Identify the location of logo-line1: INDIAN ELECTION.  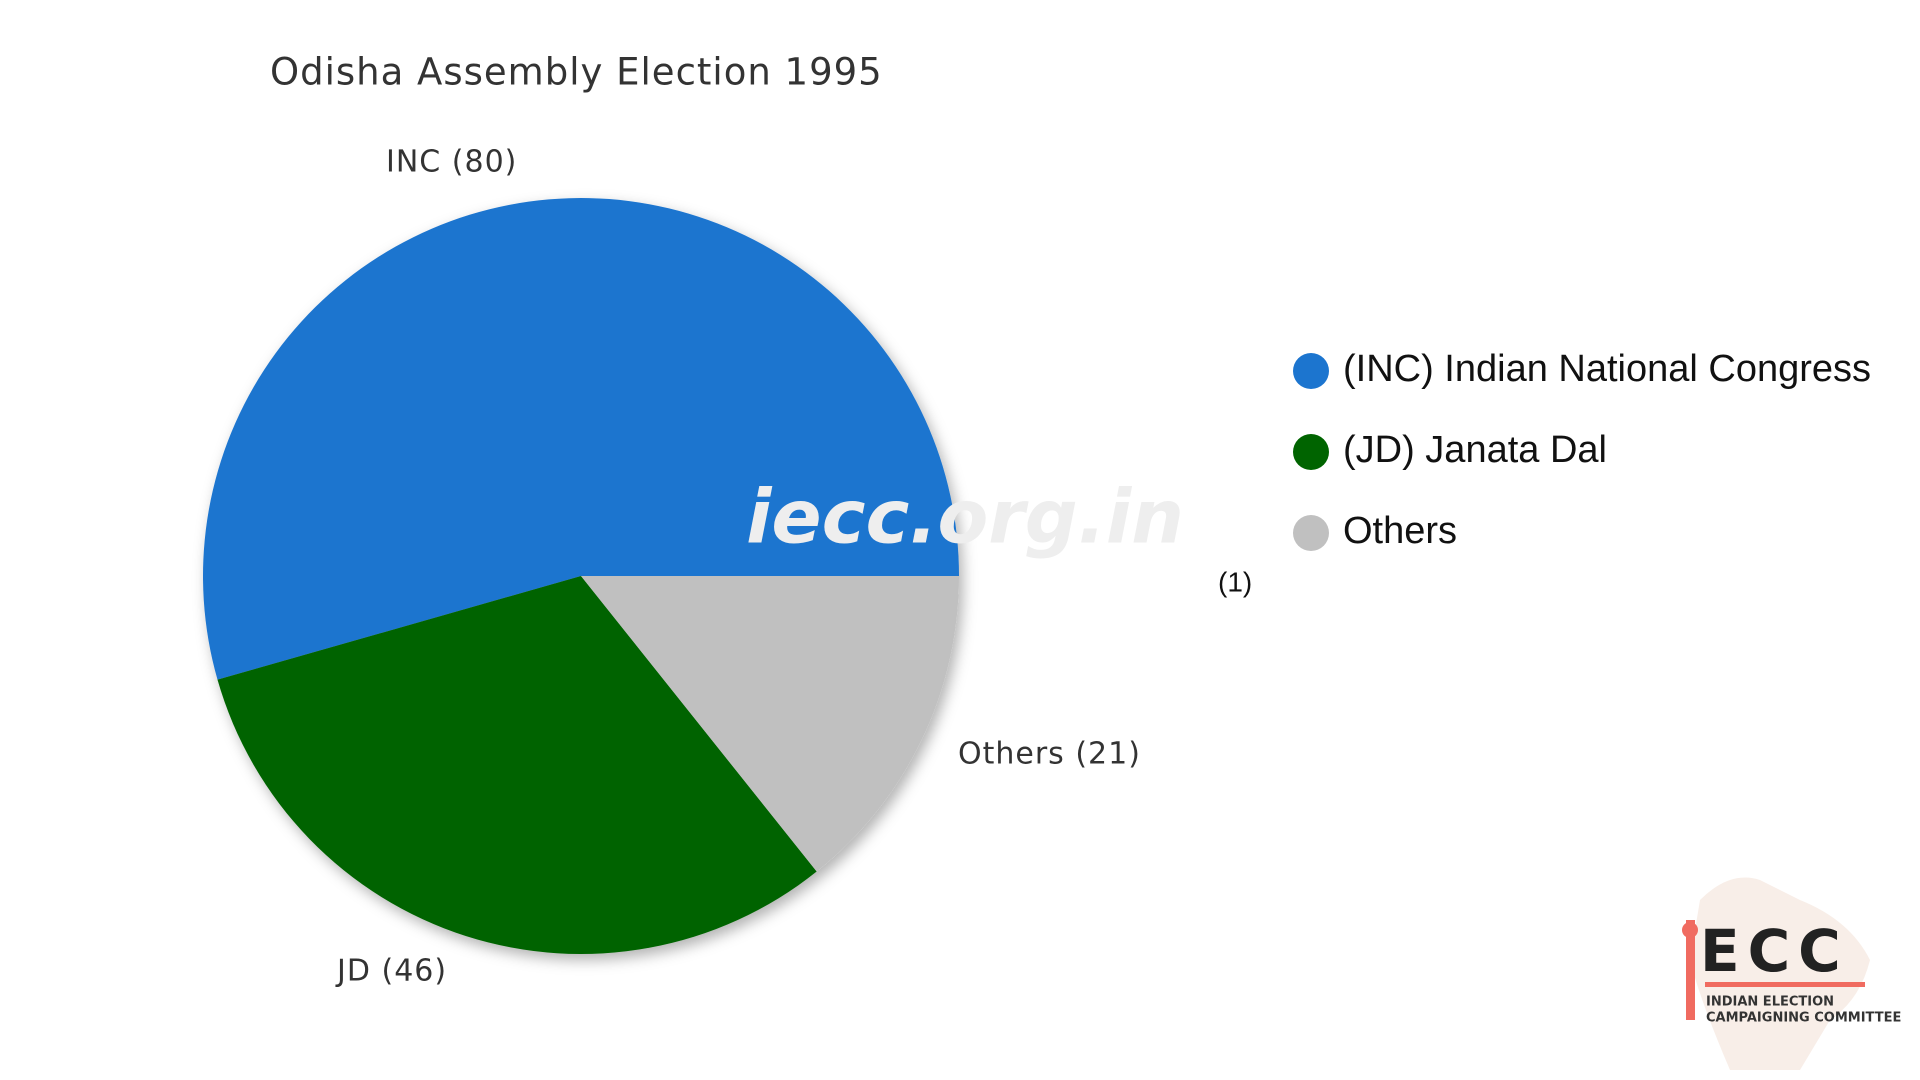
(1770, 1002).